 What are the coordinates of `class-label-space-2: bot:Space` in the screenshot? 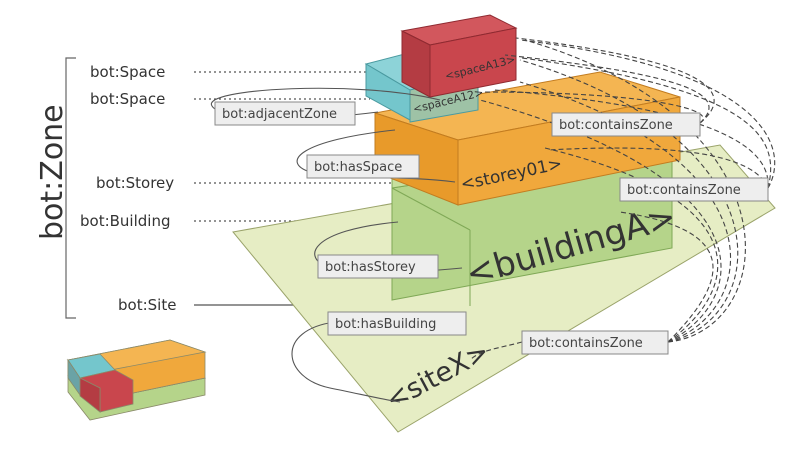 It's located at (127, 99).